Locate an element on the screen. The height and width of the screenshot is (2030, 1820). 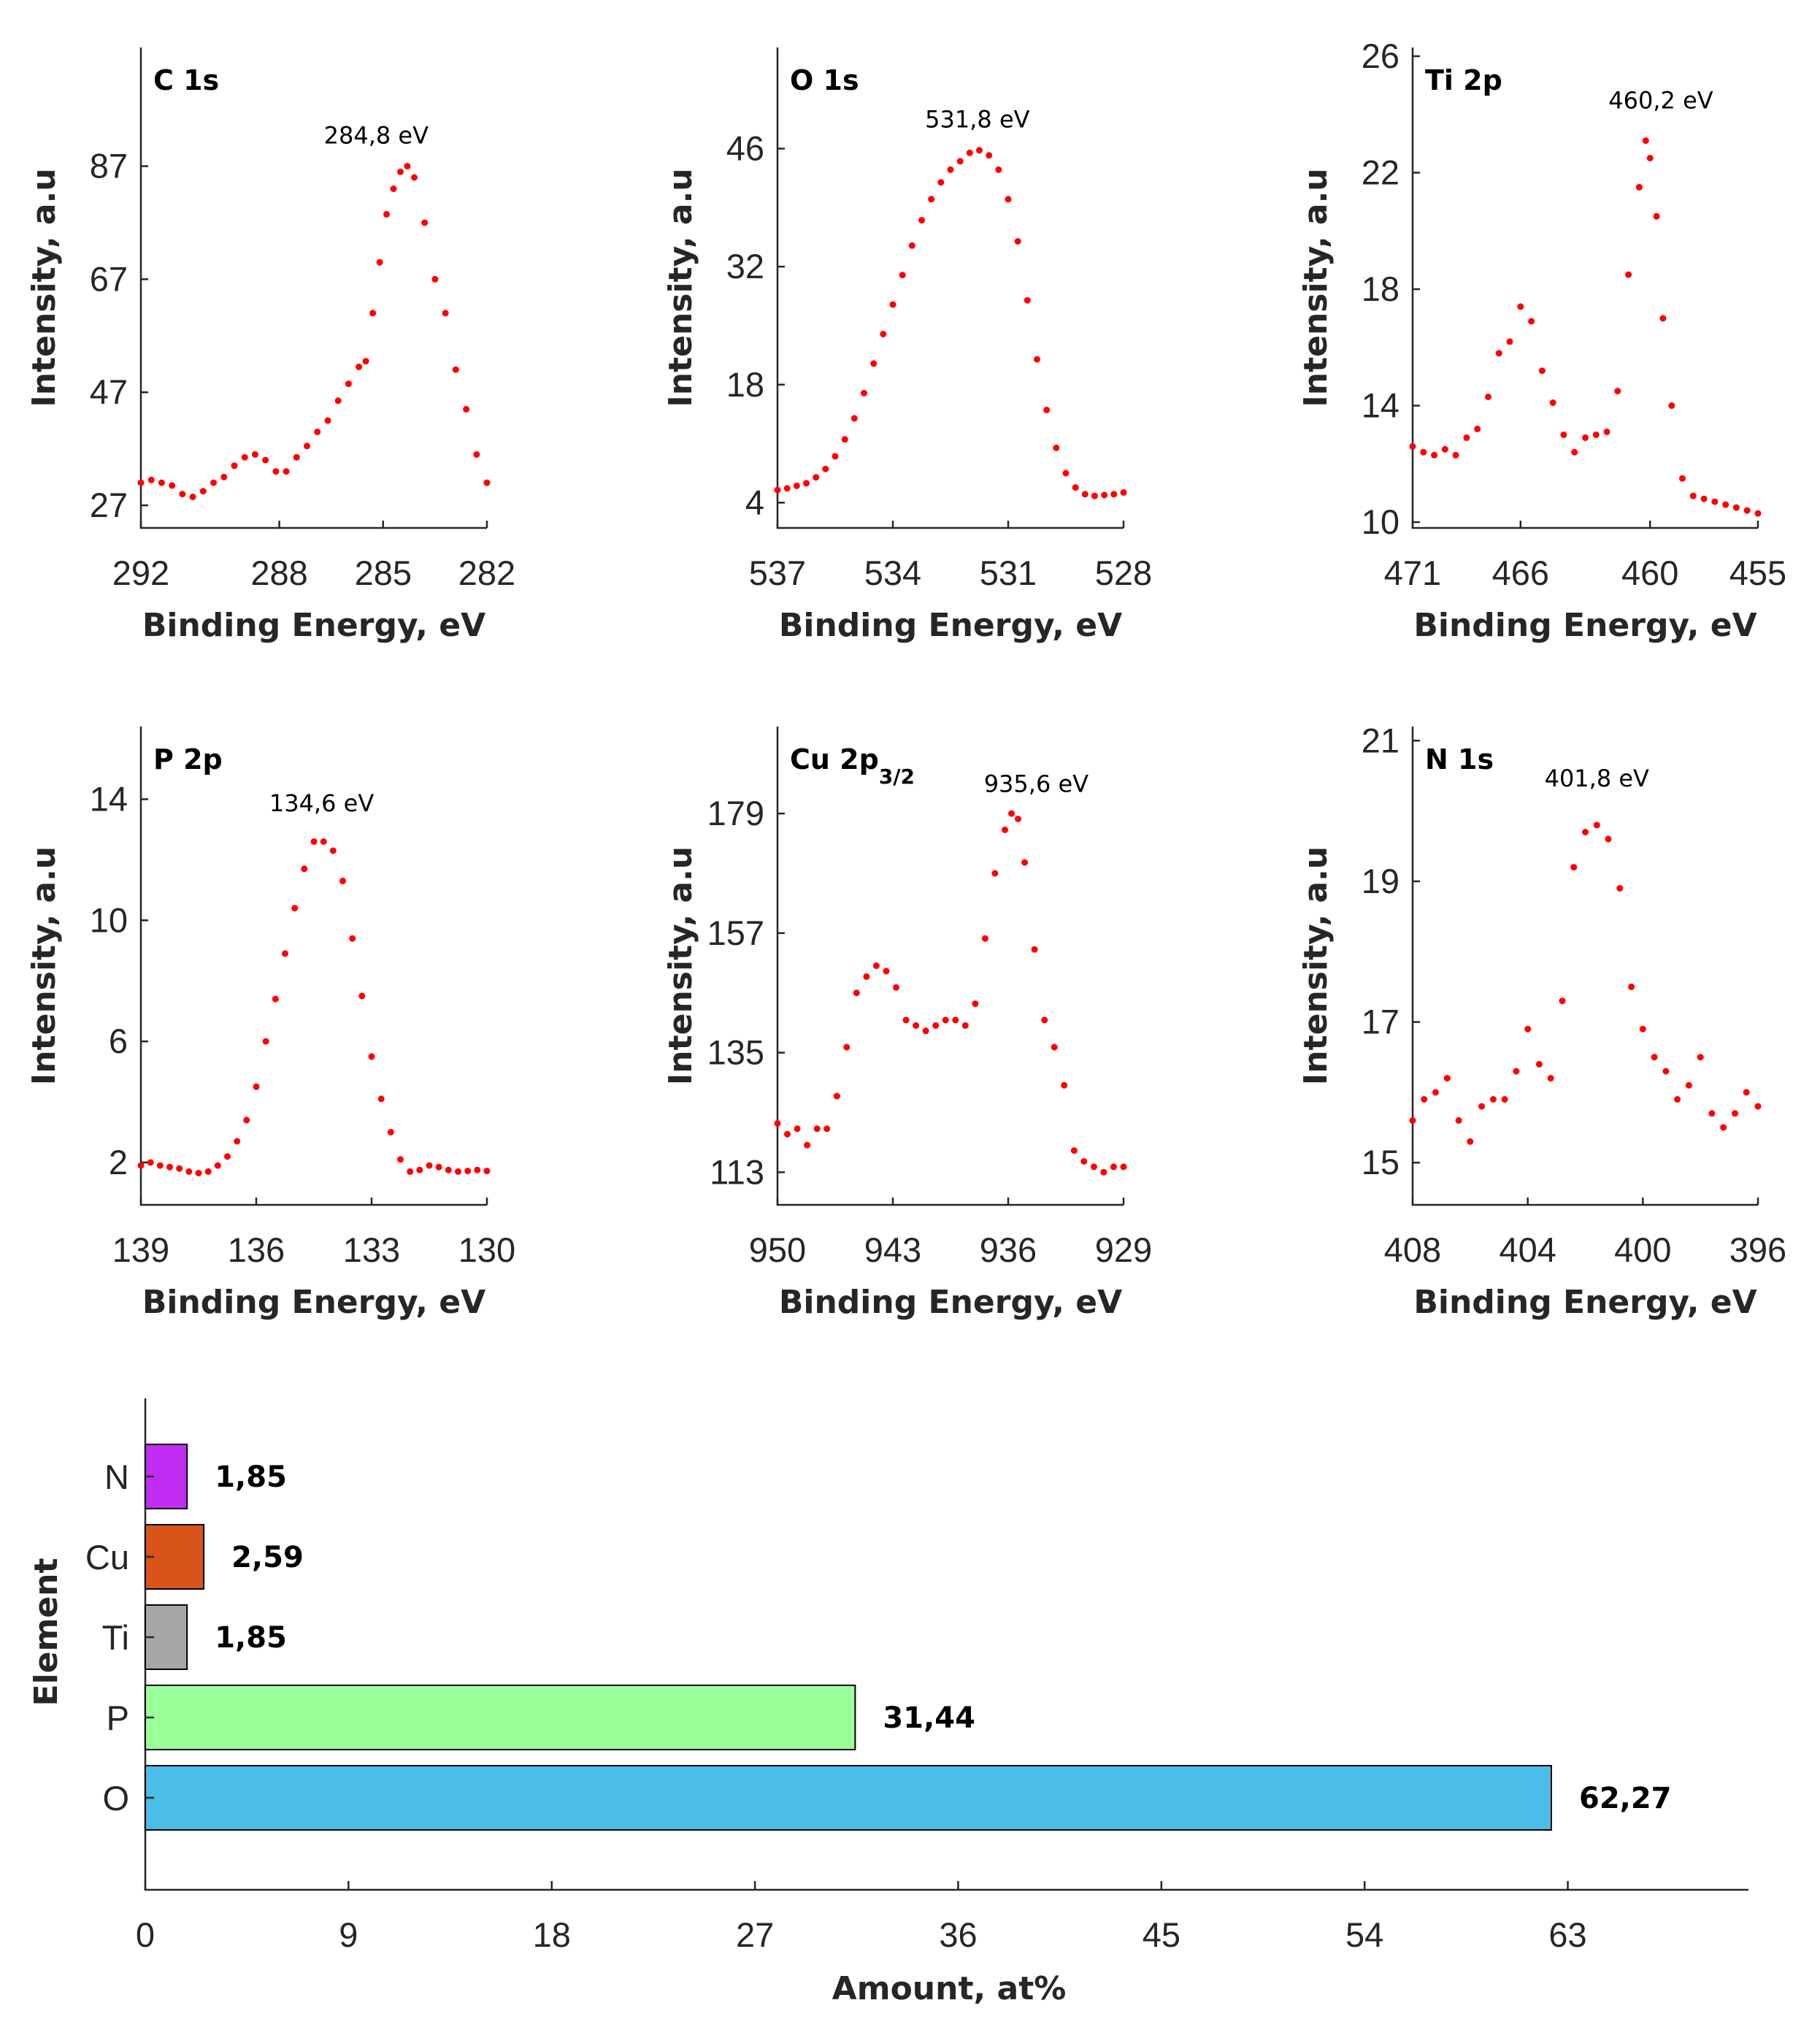
peak-label: 284,8 eV is located at coordinates (377, 136).